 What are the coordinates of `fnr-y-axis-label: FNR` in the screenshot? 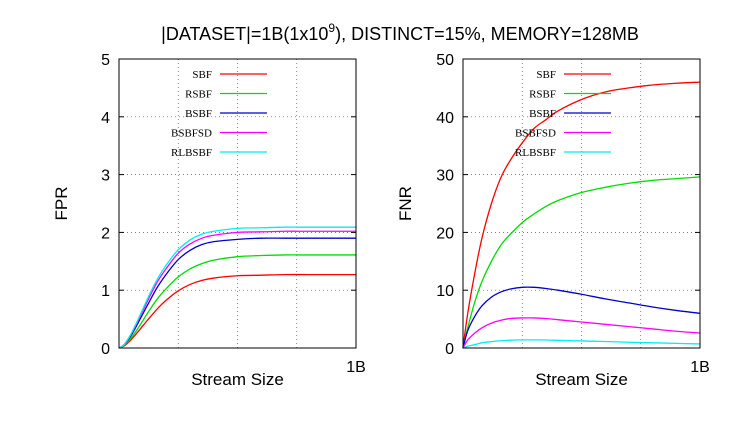 It's located at (405, 203).